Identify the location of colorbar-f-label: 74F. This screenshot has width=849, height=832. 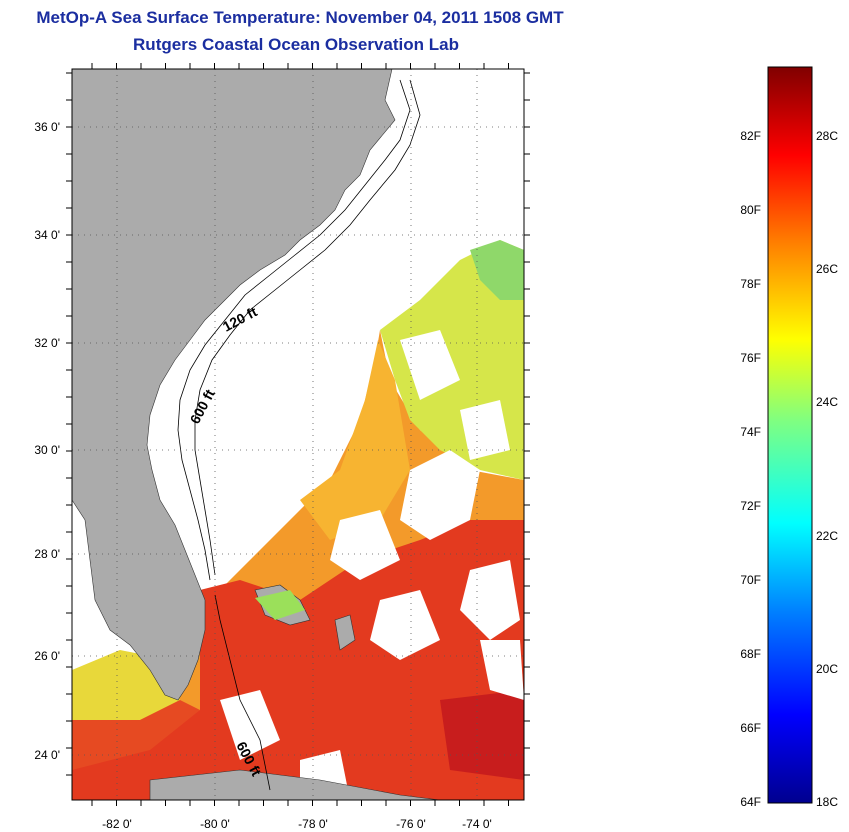
(750, 432).